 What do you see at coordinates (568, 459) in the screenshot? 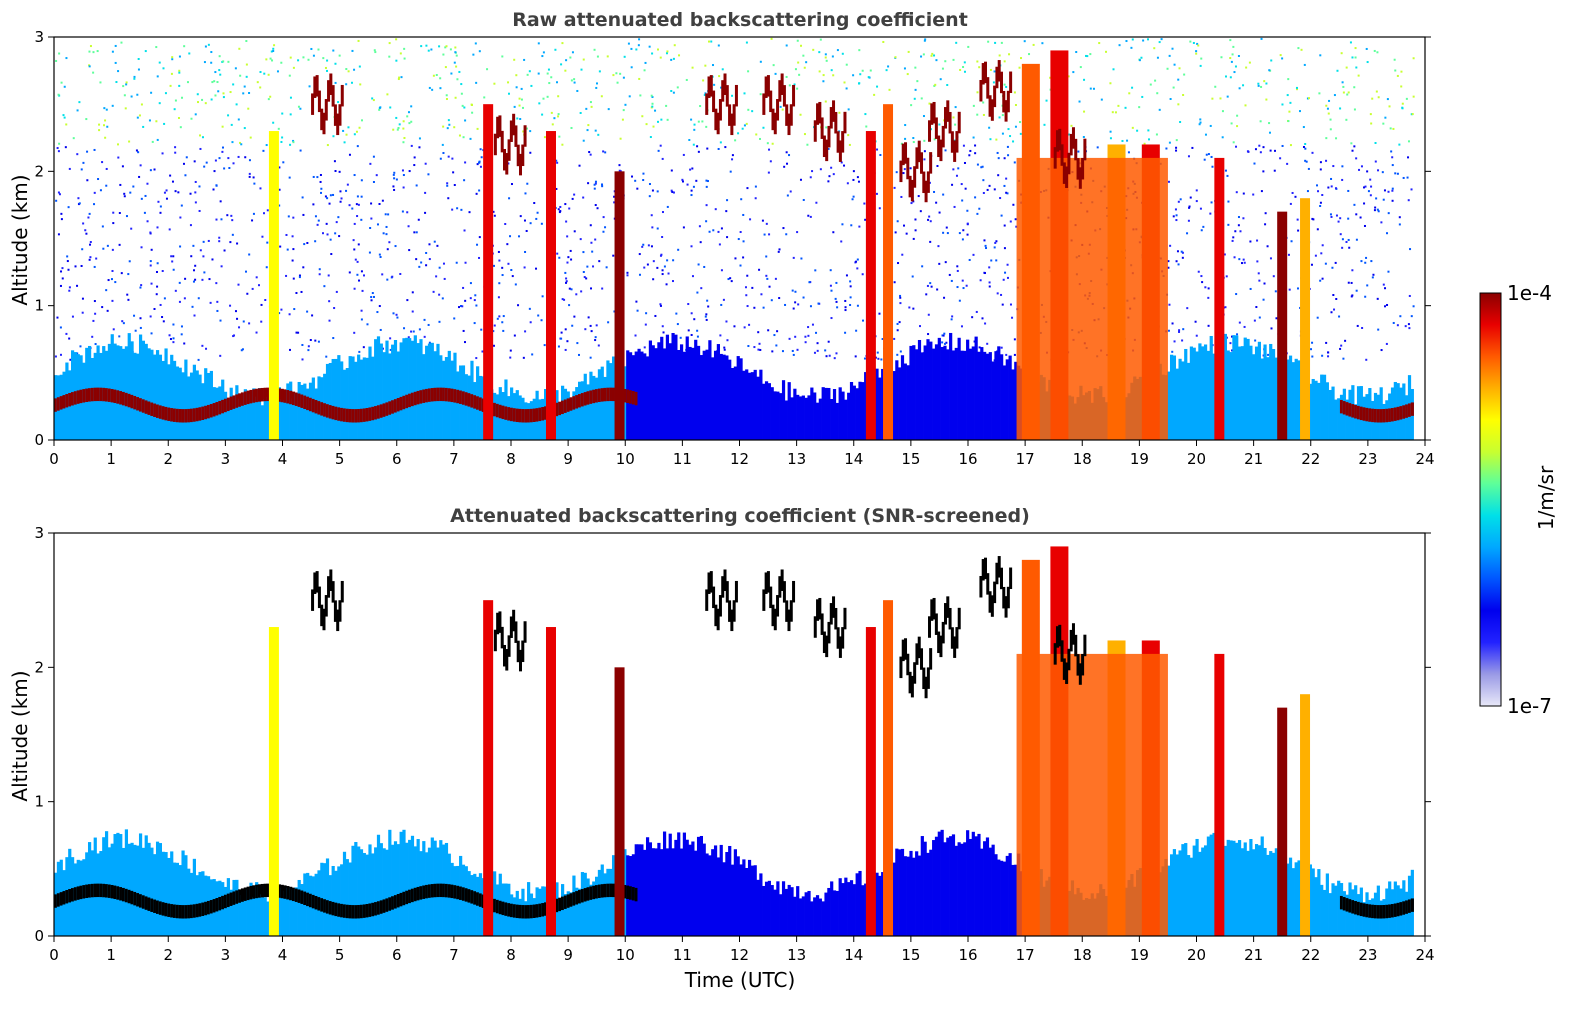
I see `x-tick-label: 9` at bounding box center [568, 459].